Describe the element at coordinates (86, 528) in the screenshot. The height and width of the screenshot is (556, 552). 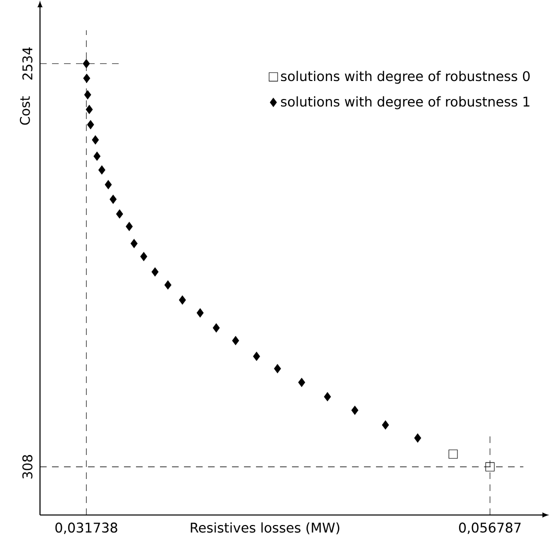
I see `x-tick-label: 0,031738` at that location.